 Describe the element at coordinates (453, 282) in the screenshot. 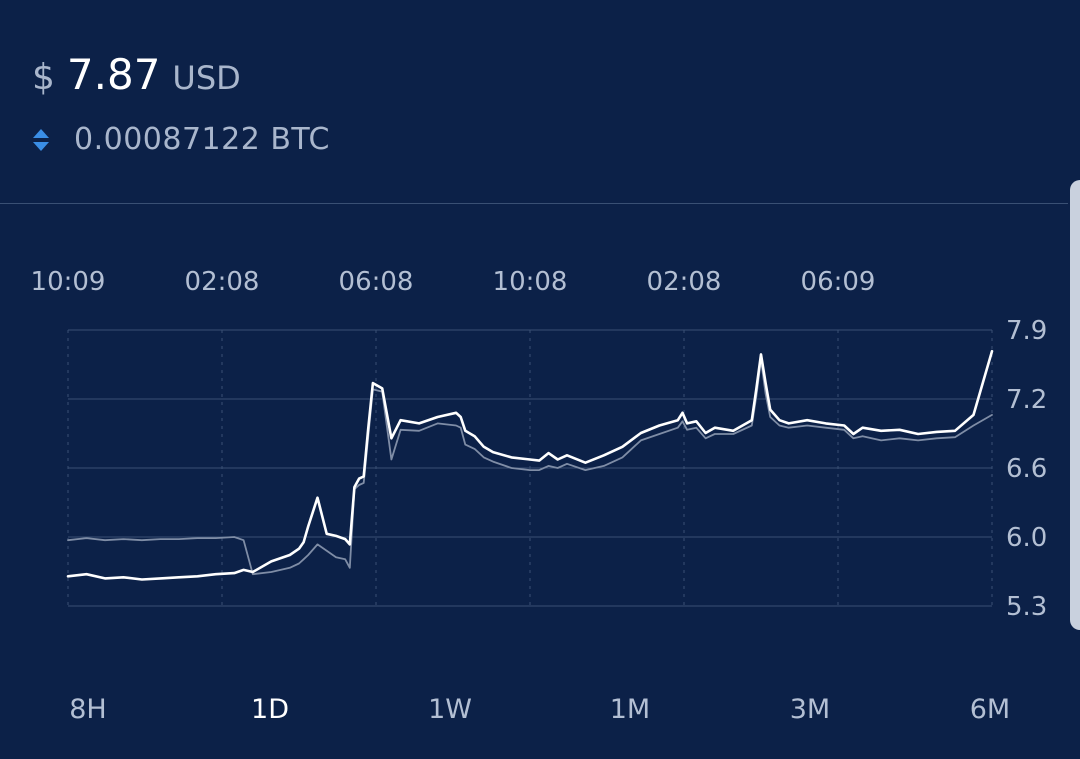

I see `x-tick-labels: 10:09 02:08 06:08 10:08 02:08 06:09` at that location.